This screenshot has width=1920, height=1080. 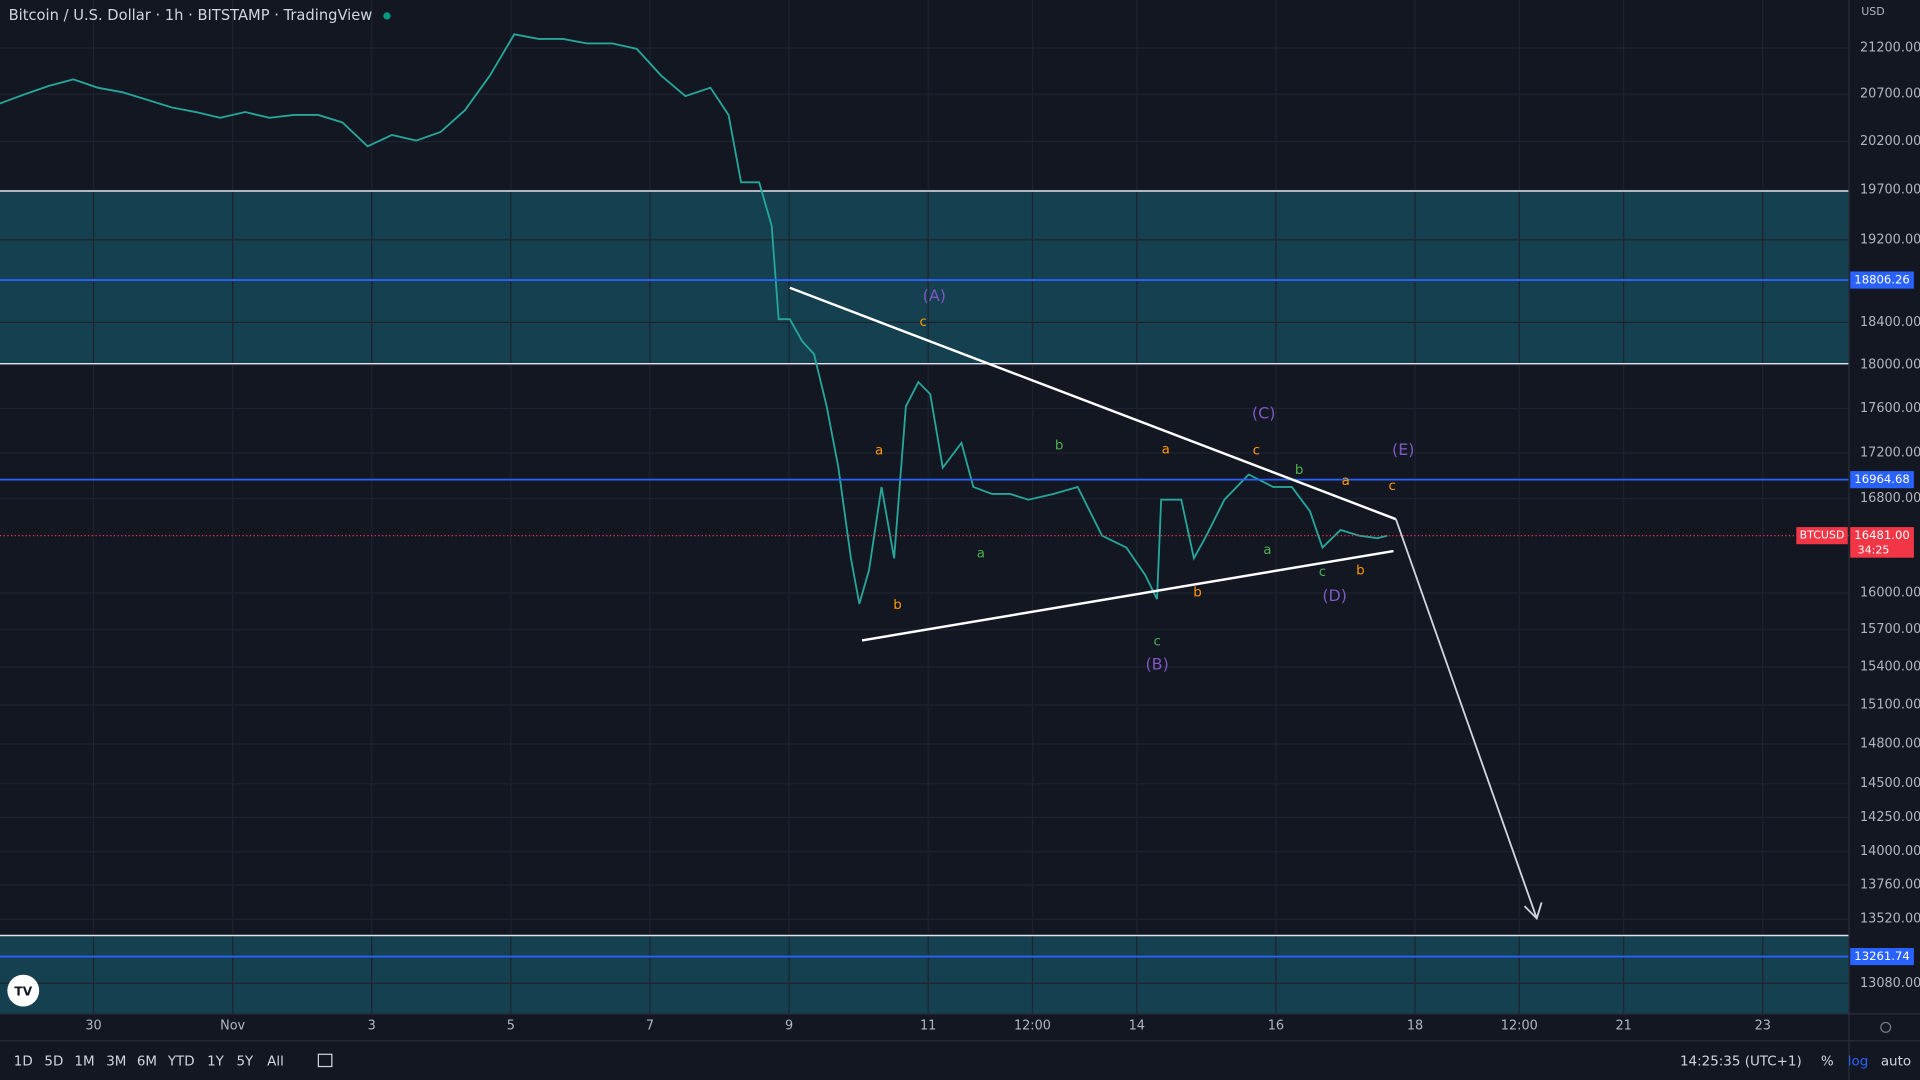 I want to click on y-tick-label: 14800.00, so click(x=1890, y=744).